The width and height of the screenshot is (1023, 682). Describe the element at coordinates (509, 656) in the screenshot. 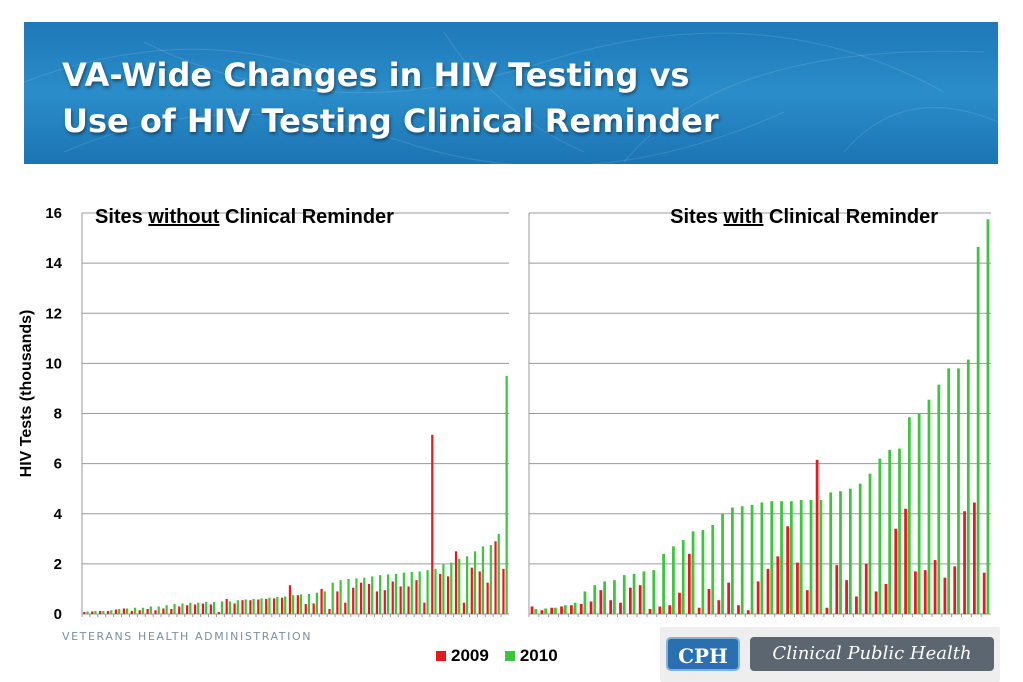

I see `legend-swatch-2010` at that location.